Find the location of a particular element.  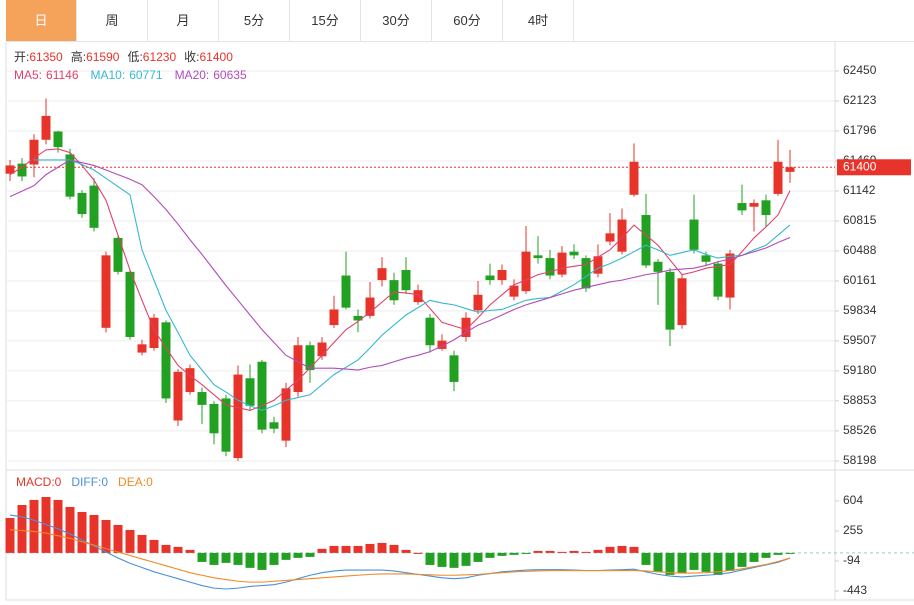

legend-value: 0 is located at coordinates (58, 482).